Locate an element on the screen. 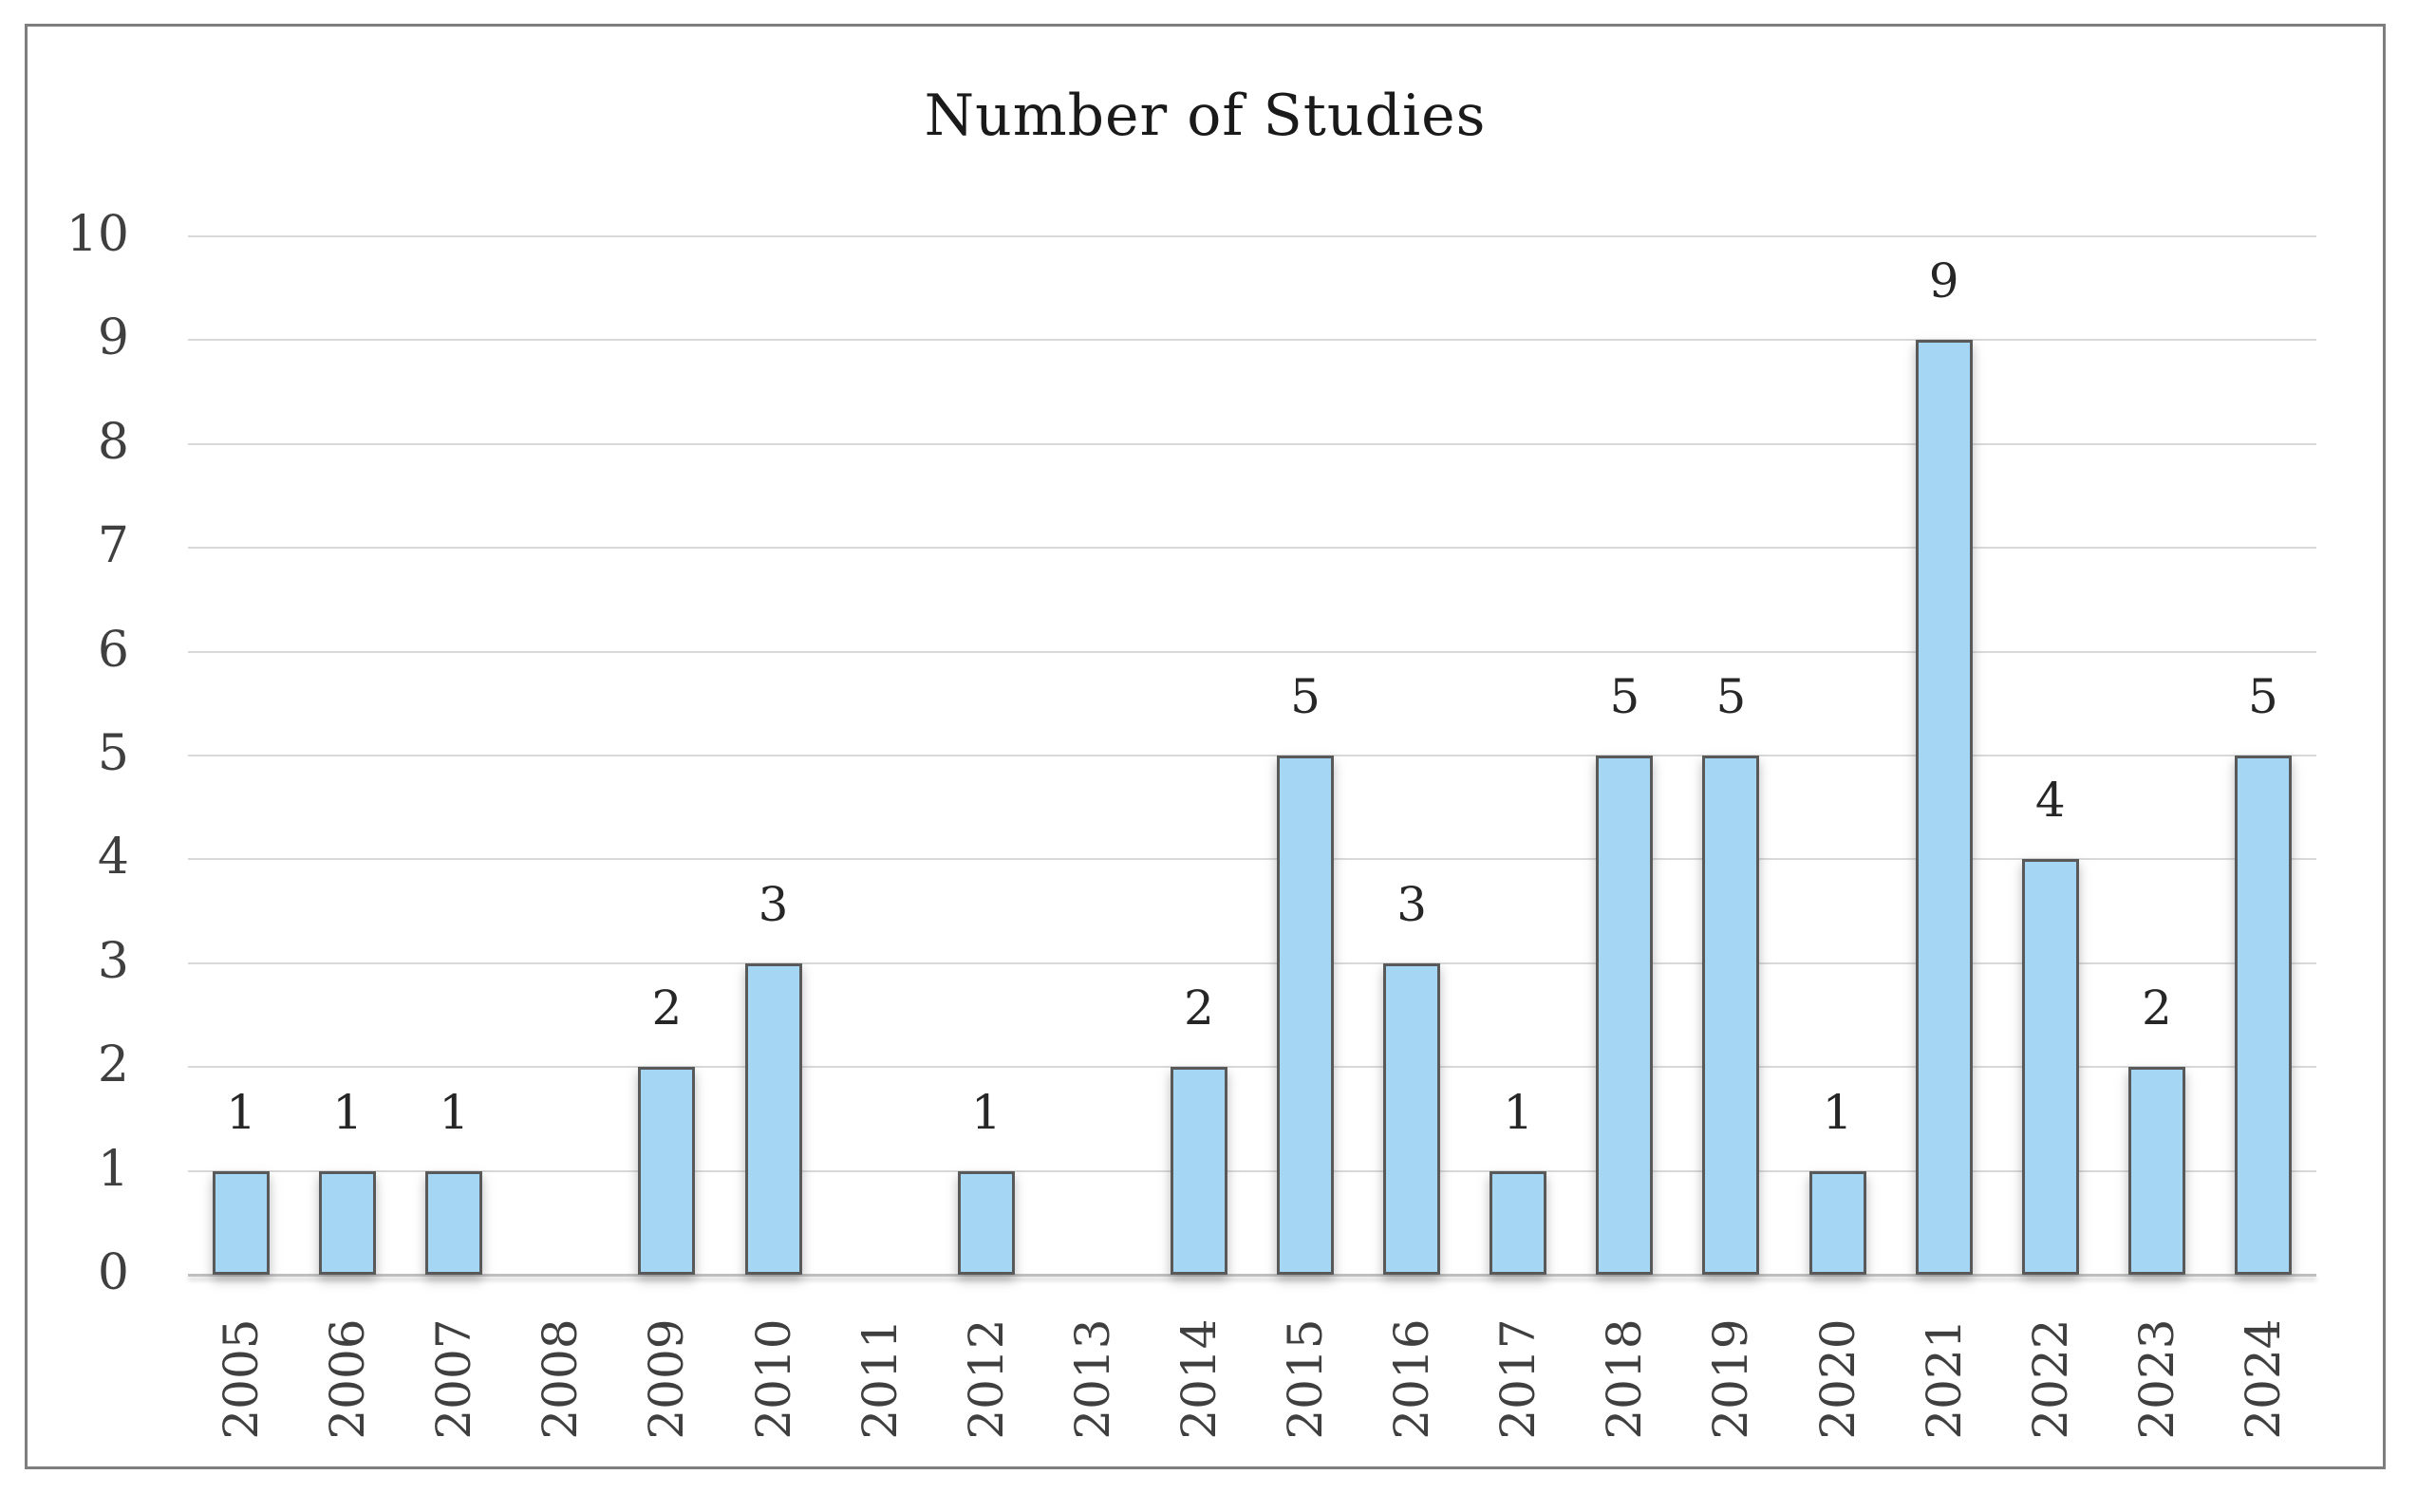  bar-2023 is located at coordinates (2156, 1171).